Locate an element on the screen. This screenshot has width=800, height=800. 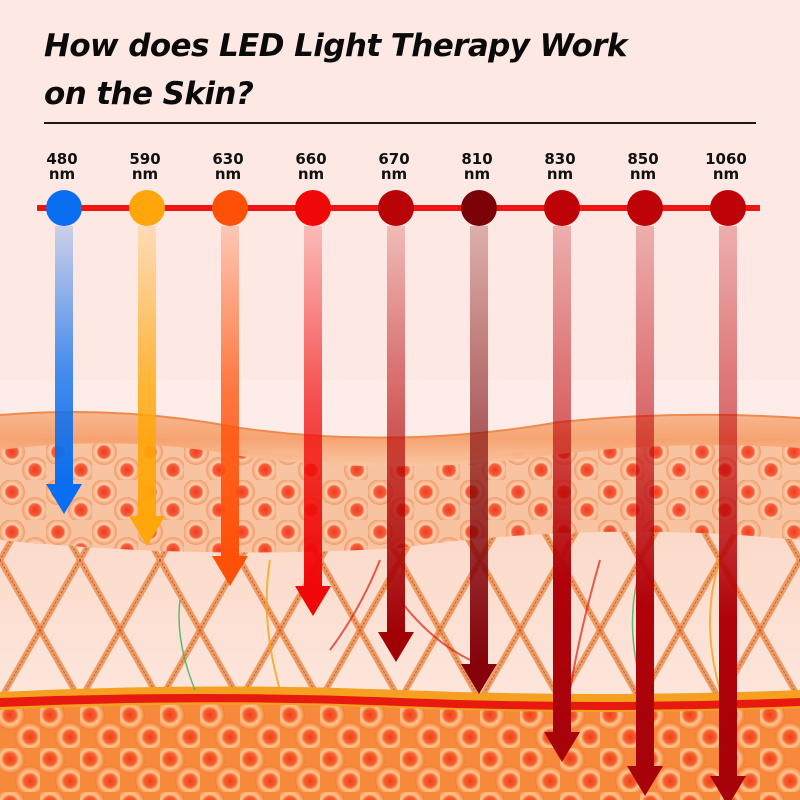
wavelength-label-660: 660 nm is located at coordinates (311, 166).